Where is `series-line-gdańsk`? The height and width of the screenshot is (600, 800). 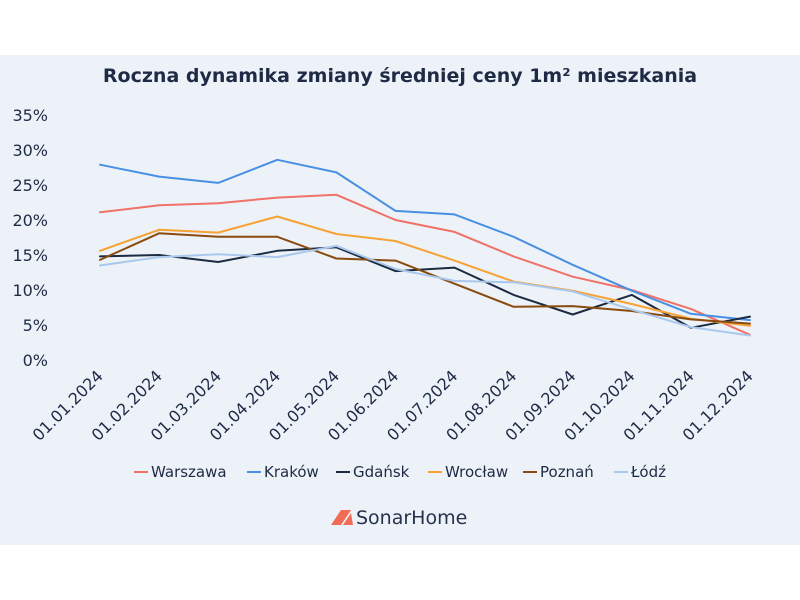 series-line-gdańsk is located at coordinates (425, 287).